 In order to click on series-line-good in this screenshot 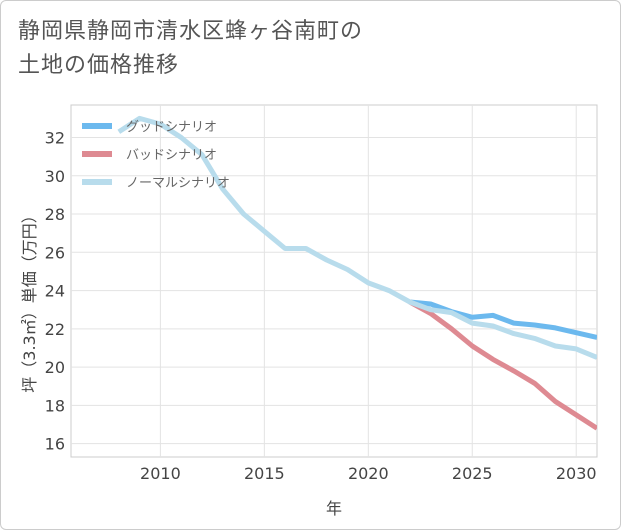, I will do `click(503, 319)`.